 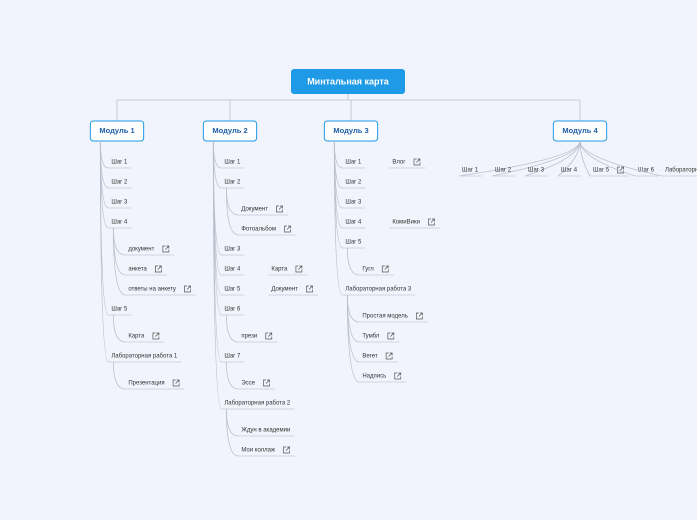 I want to click on module-title: Модуль 1, so click(x=116, y=130).